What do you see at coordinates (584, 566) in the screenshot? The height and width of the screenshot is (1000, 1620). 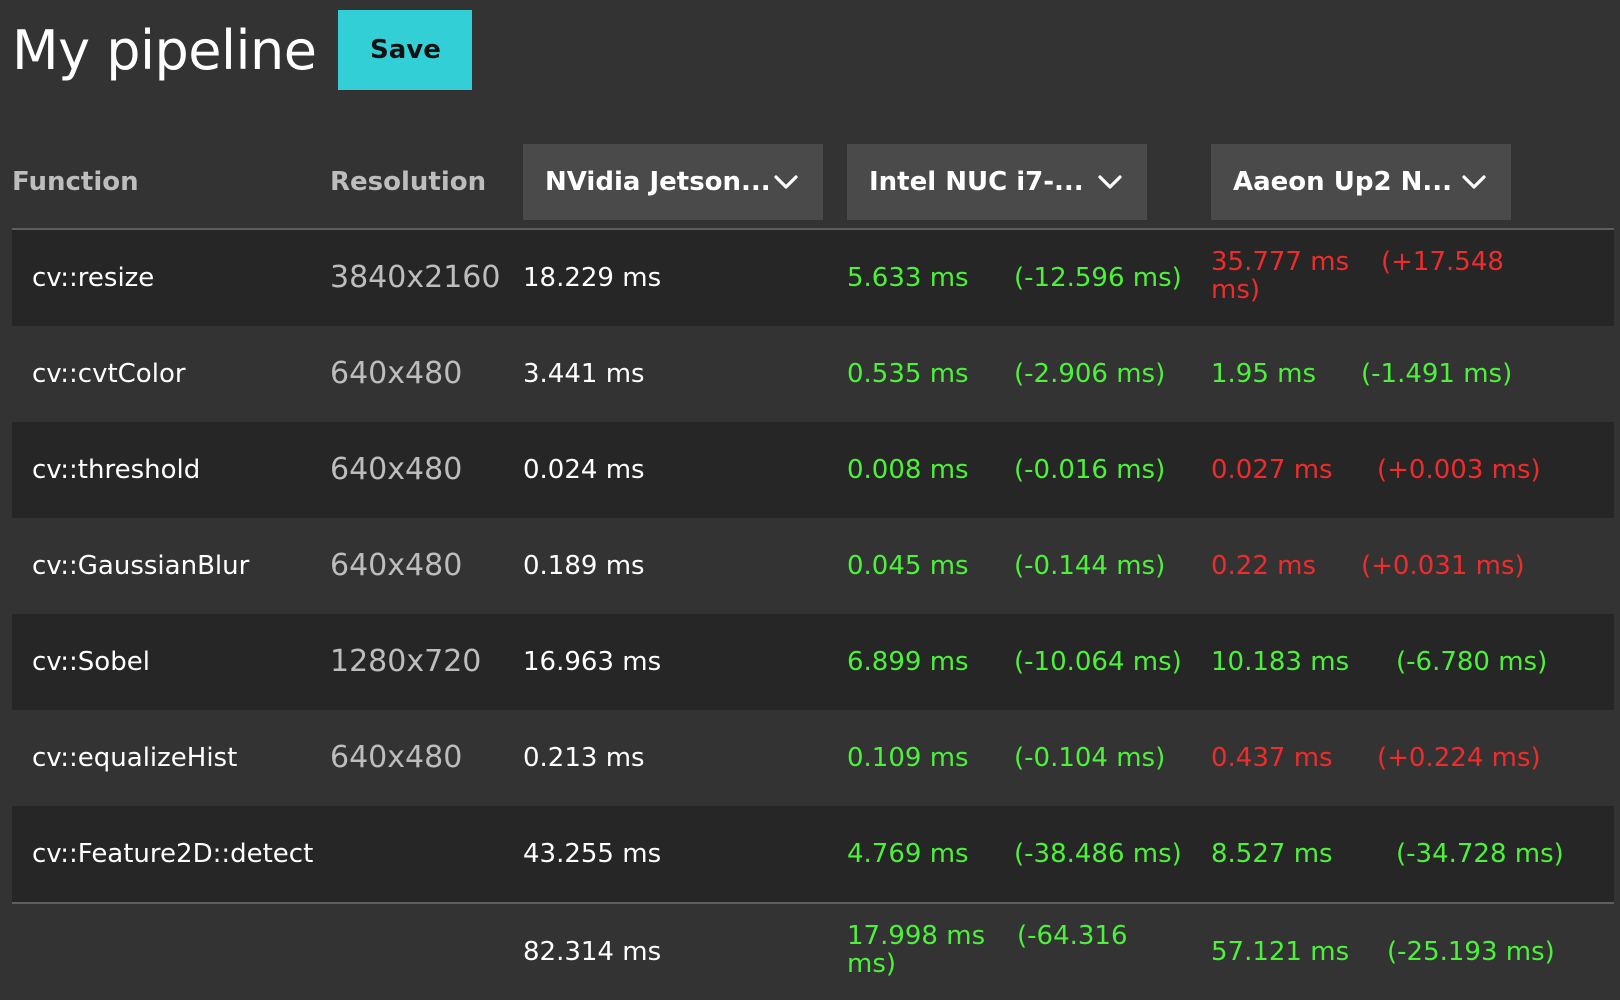 I see `baseline-time-cell: 0.189 ms` at bounding box center [584, 566].